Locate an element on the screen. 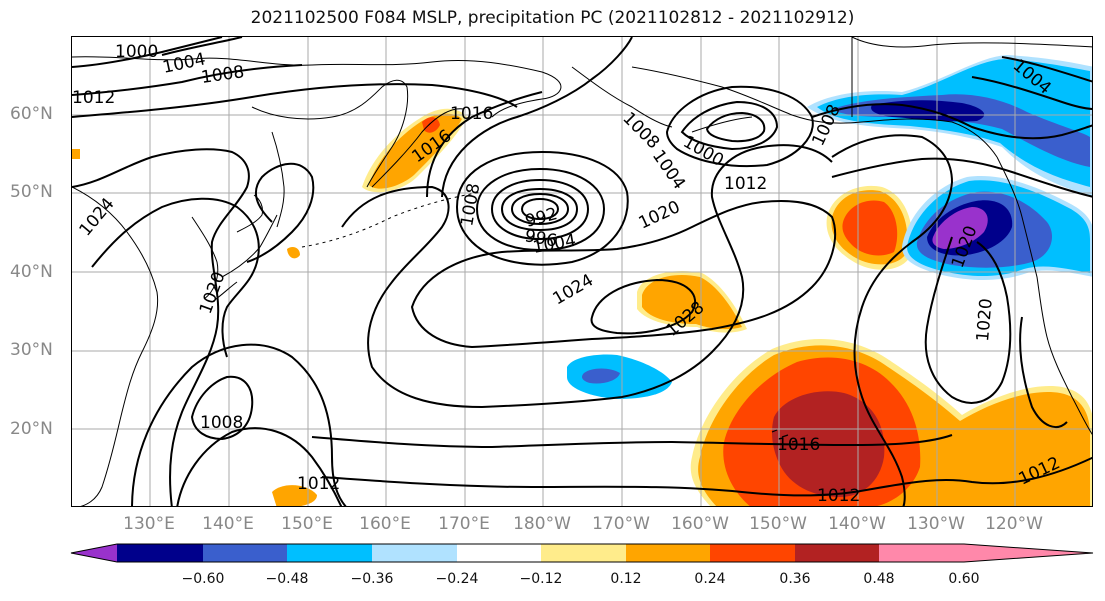  lon-label-140e: 140°E is located at coordinates (228, 524).